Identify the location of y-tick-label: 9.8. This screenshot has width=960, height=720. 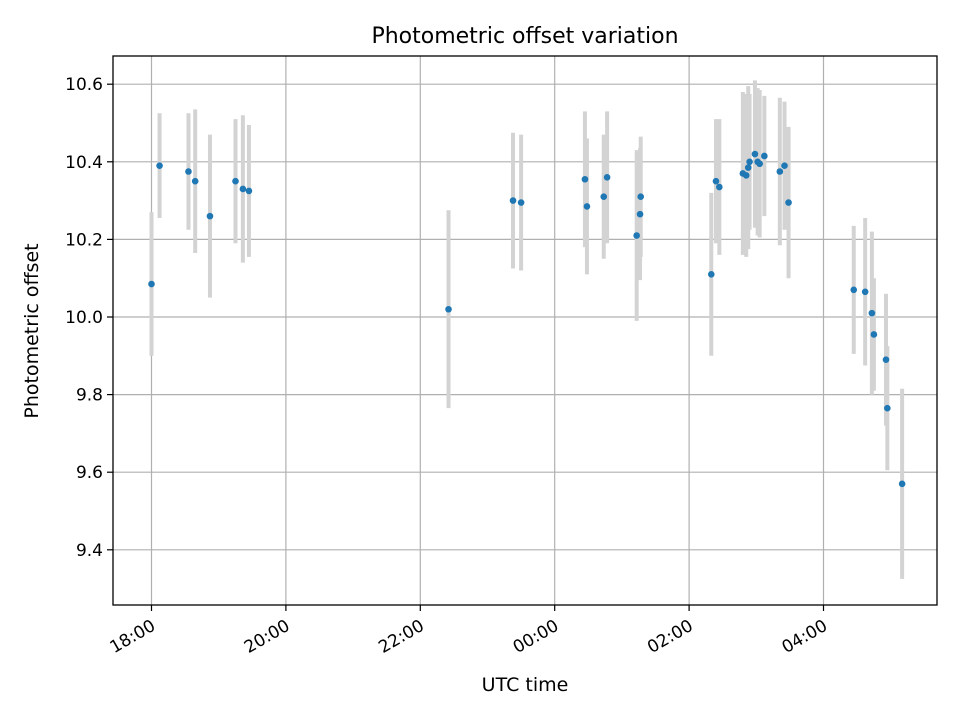
(89, 396).